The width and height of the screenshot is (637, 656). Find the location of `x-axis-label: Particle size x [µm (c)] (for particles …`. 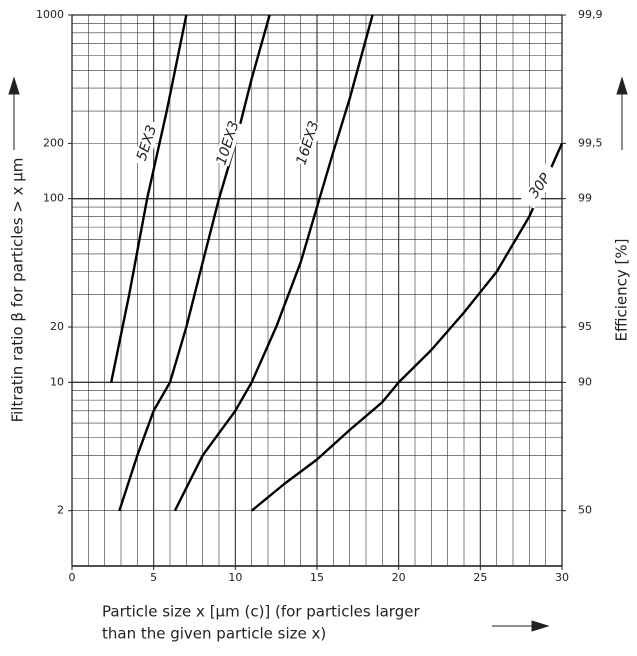

x-axis-label: Particle size x [µm (c)] (for particles … is located at coordinates (261, 612).